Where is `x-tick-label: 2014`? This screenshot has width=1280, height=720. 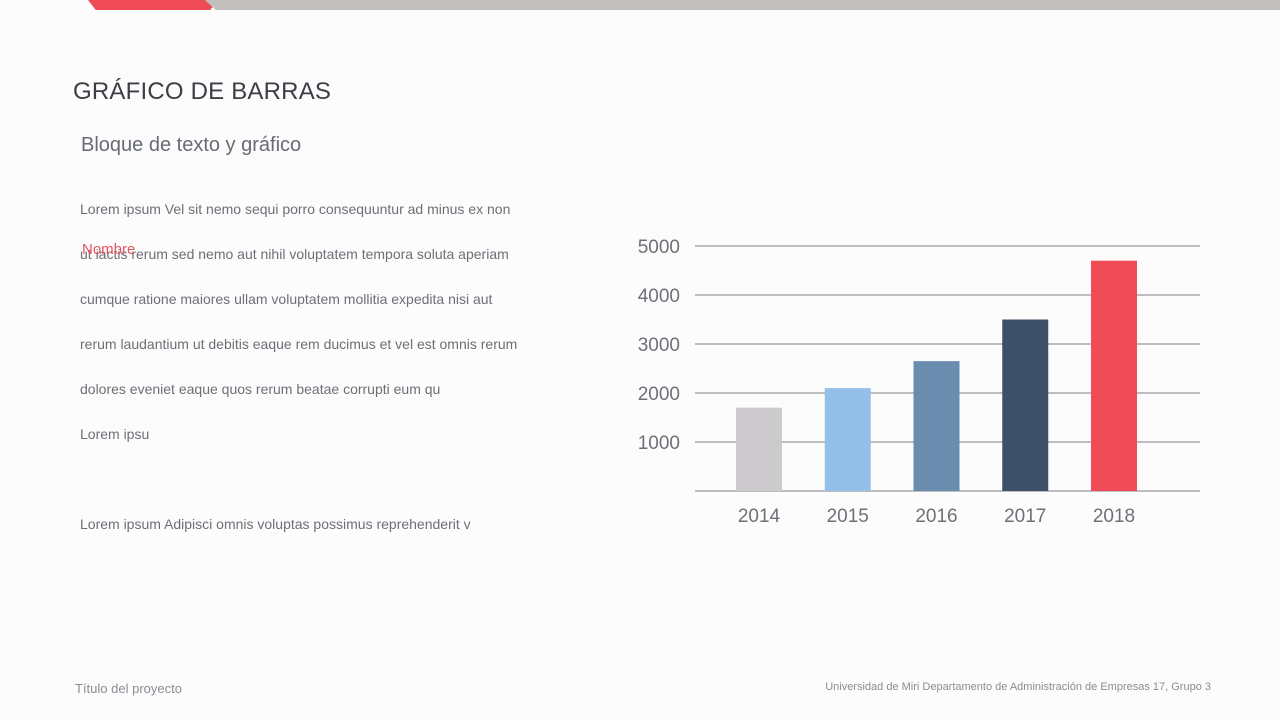 x-tick-label: 2014 is located at coordinates (759, 516).